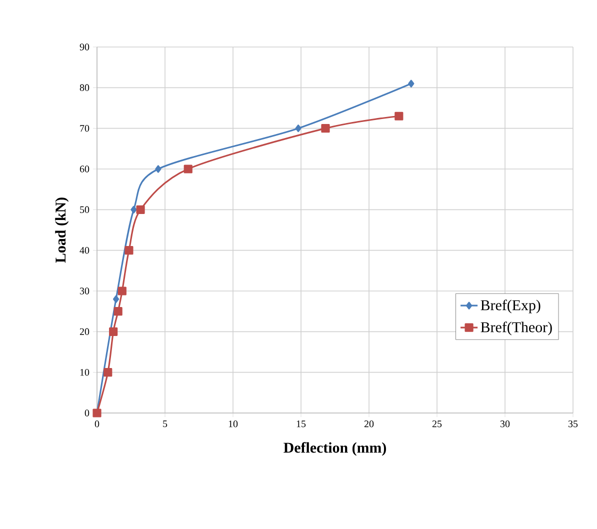 The height and width of the screenshot is (529, 597). Describe the element at coordinates (85, 128) in the screenshot. I see `y-tick-label: 70` at that location.